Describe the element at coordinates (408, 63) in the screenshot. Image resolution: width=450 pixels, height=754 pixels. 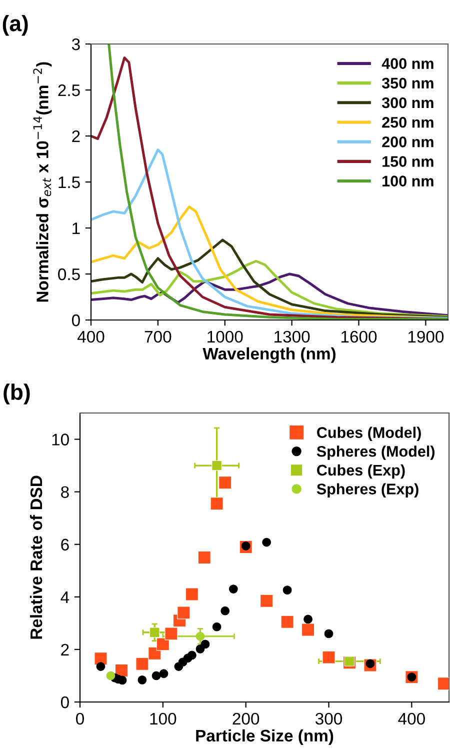
I see `legend-label: 400 nm` at that location.